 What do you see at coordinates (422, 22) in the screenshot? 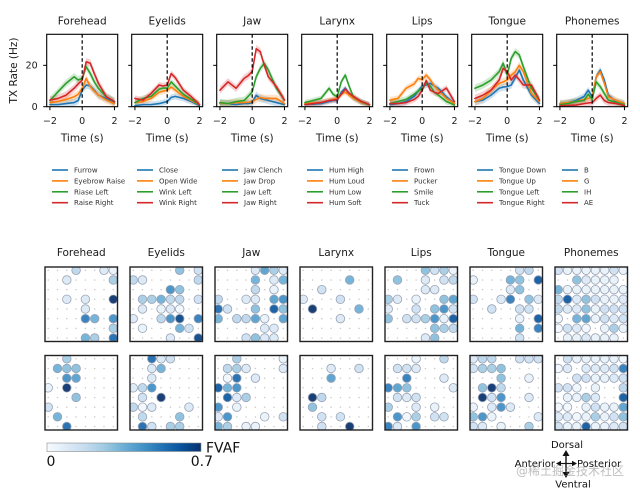
I see `panel-title: Lips` at bounding box center [422, 22].